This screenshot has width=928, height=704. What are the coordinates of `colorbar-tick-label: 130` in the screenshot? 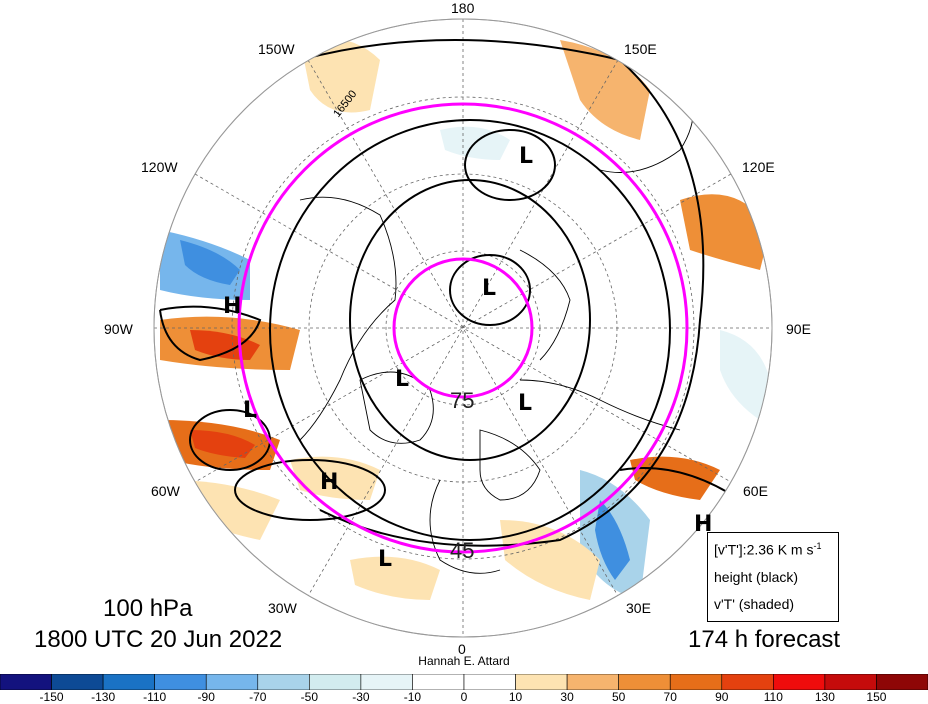 It's located at (824, 697).